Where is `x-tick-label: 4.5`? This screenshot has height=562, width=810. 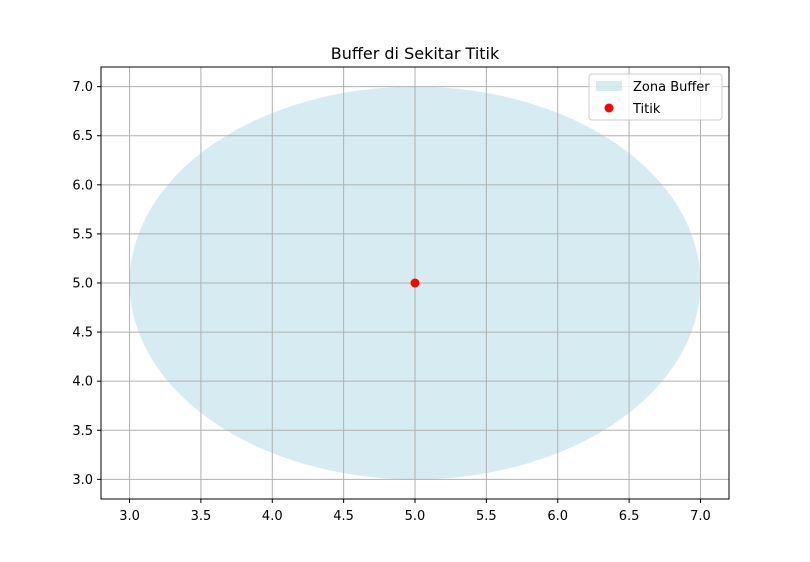
x-tick-label: 4.5 is located at coordinates (343, 516).